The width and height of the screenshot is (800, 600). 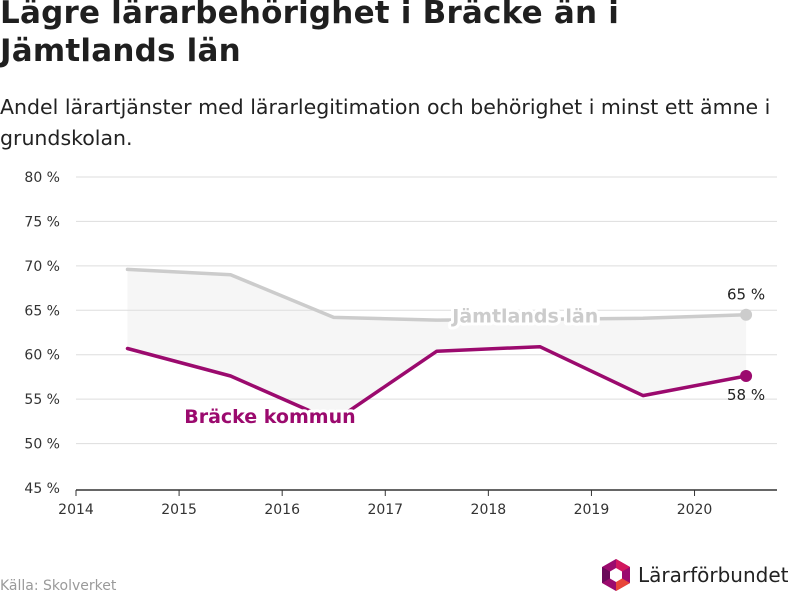 I want to click on bracke-series-label: Bräcke kommun, so click(x=269, y=417).